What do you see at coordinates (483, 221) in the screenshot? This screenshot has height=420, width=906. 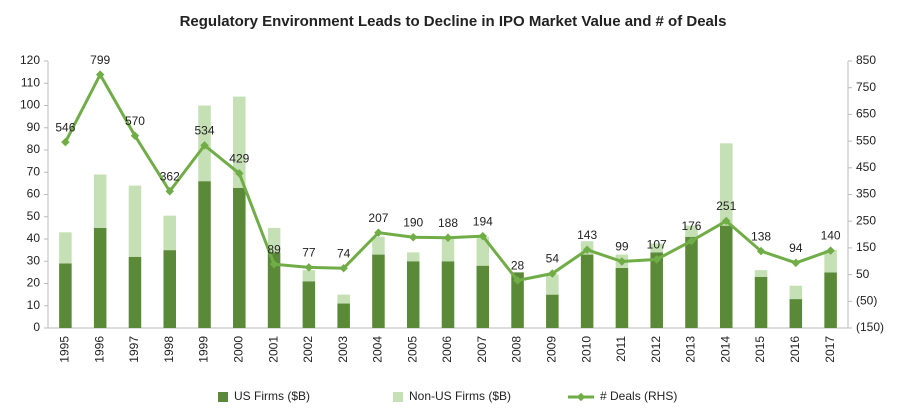 I see `data-label: 194` at bounding box center [483, 221].